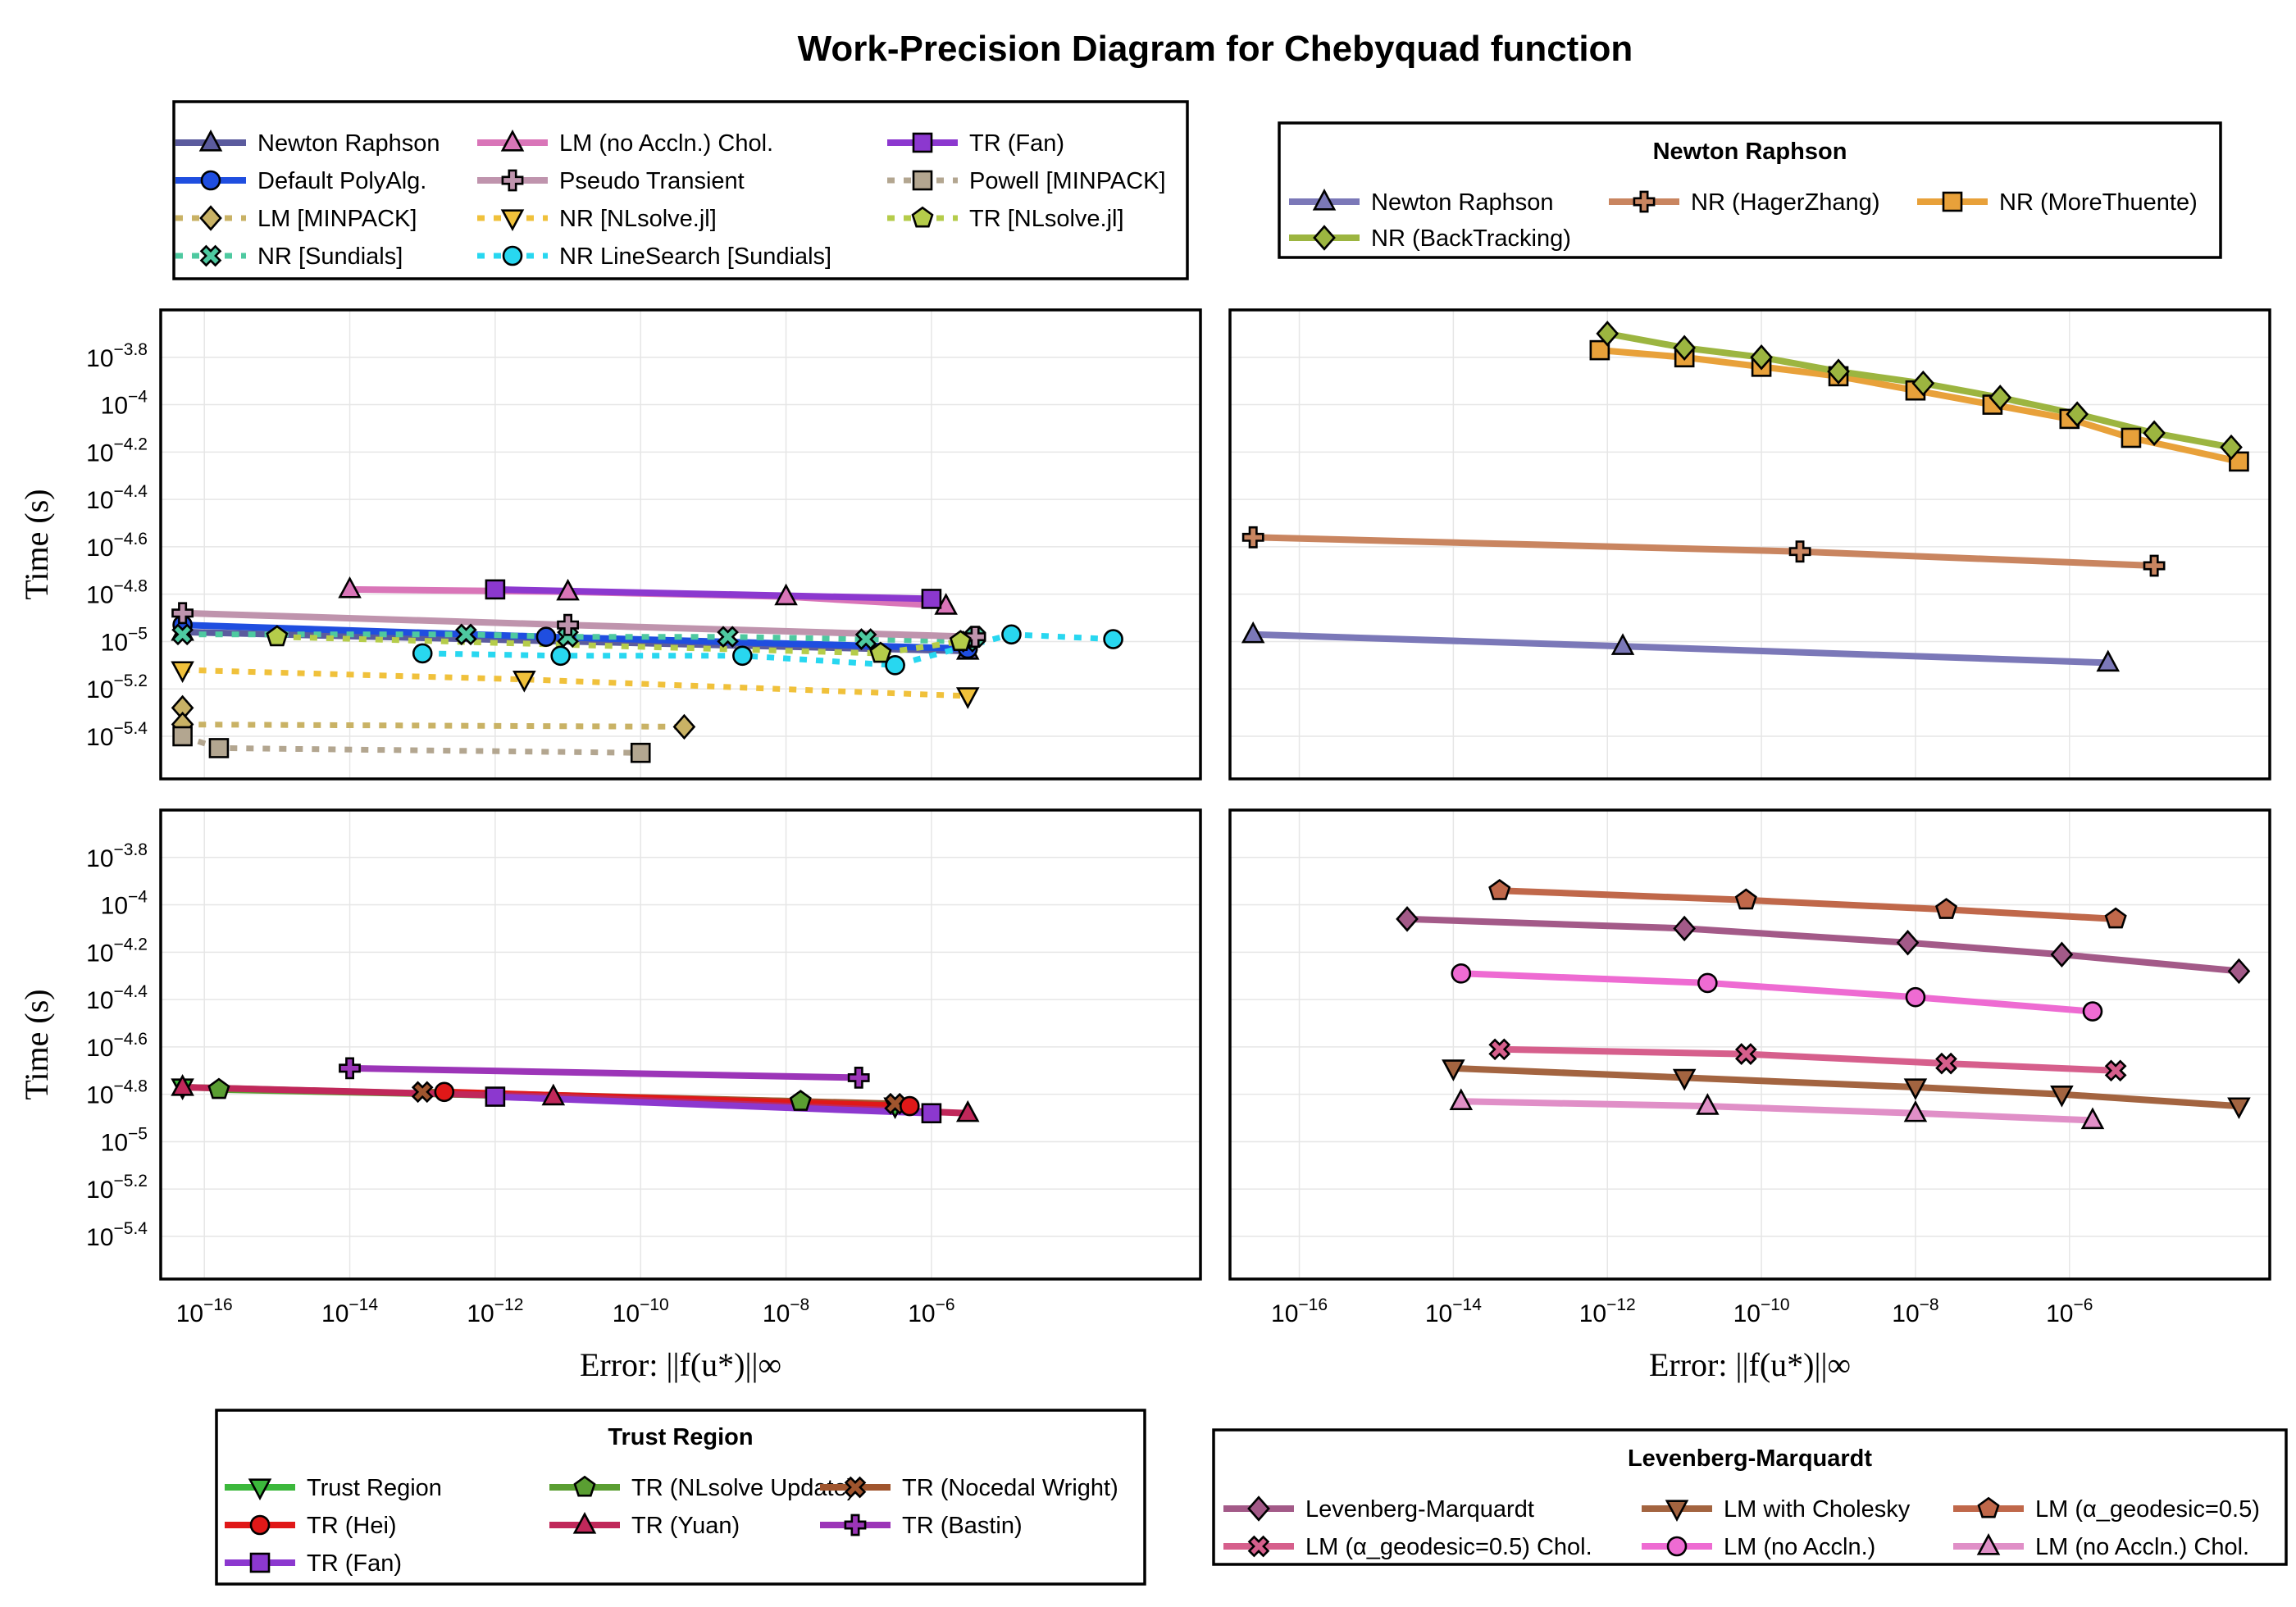 This screenshot has width=2296, height=1607. Describe the element at coordinates (1419, 1509) in the screenshot. I see `legend-label: Levenberg-Marquardt` at that location.